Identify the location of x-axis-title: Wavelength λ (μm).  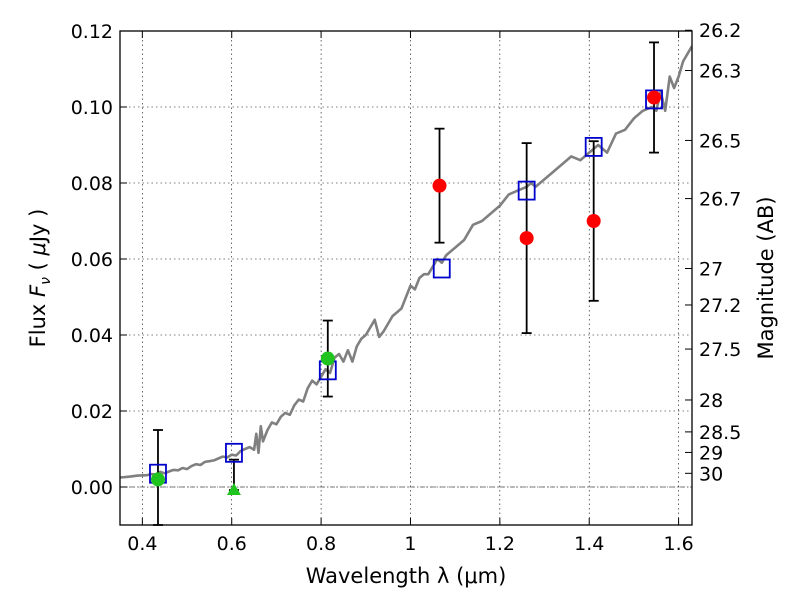
(406, 576).